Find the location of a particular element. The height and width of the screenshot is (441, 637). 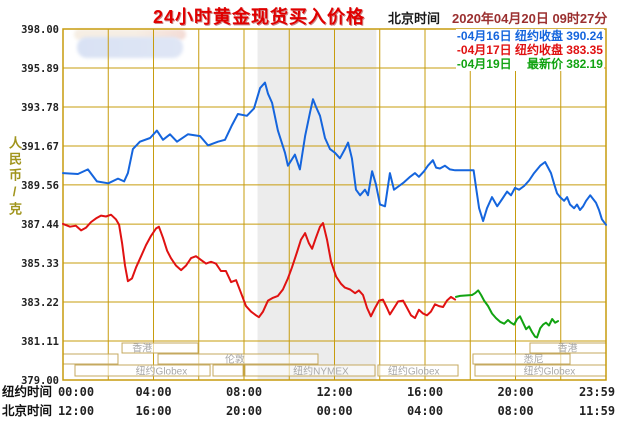

y-tick-label: 391.67 is located at coordinates (40, 147).